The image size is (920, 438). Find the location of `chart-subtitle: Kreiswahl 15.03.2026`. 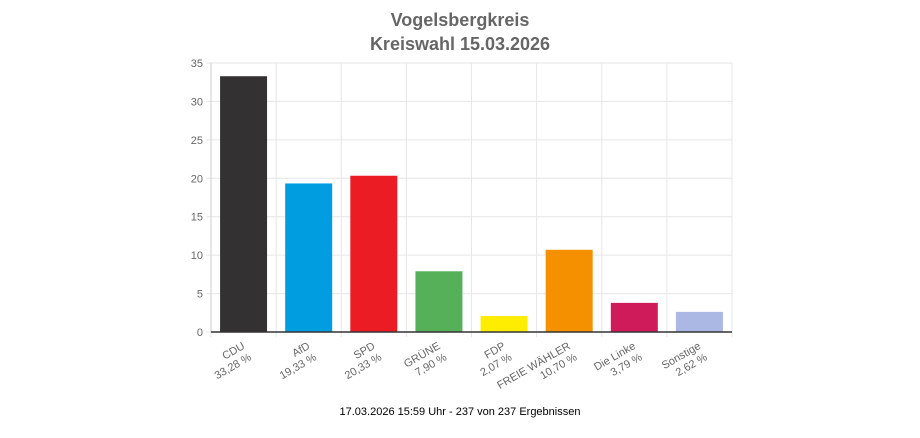

chart-subtitle: Kreiswahl 15.03.2026 is located at coordinates (460, 44).